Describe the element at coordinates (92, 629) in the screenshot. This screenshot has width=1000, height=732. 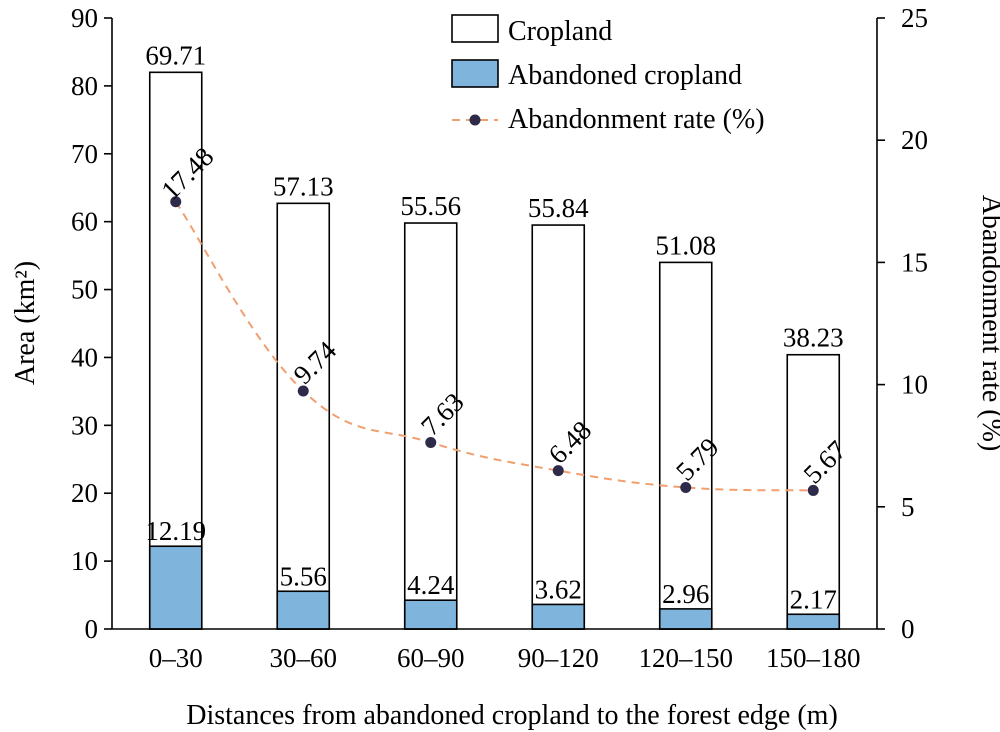
I see `y-tick-label: 0` at that location.